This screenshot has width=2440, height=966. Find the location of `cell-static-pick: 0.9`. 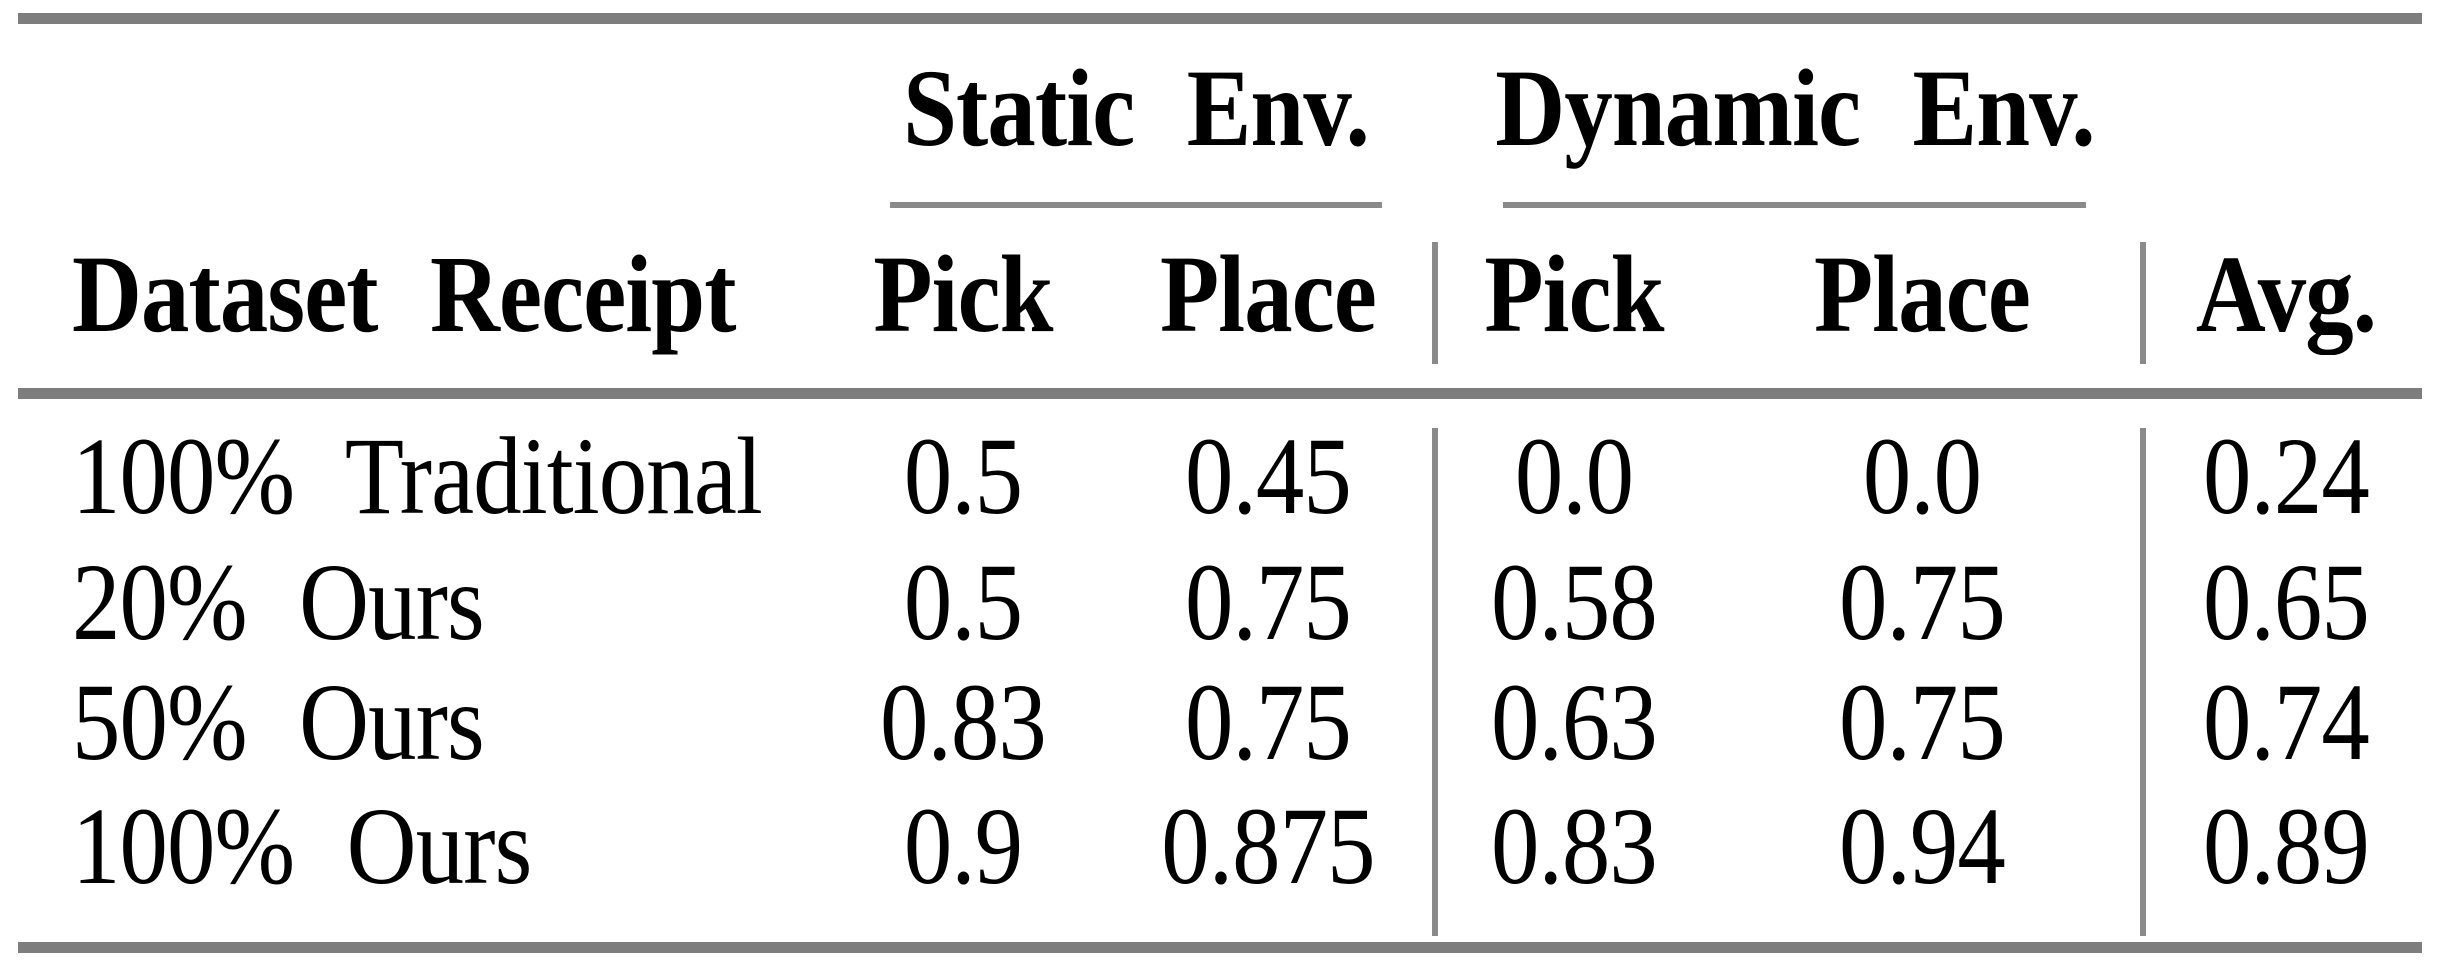

cell-static-pick: 0.9 is located at coordinates (963, 846).